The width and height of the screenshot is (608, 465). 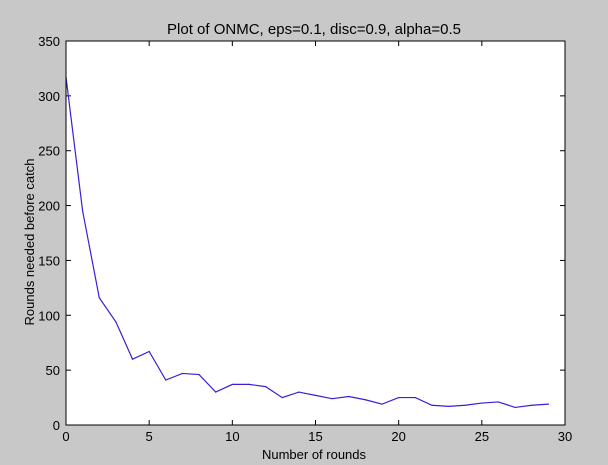 I want to click on y-tick-label: 0, so click(x=56, y=425).